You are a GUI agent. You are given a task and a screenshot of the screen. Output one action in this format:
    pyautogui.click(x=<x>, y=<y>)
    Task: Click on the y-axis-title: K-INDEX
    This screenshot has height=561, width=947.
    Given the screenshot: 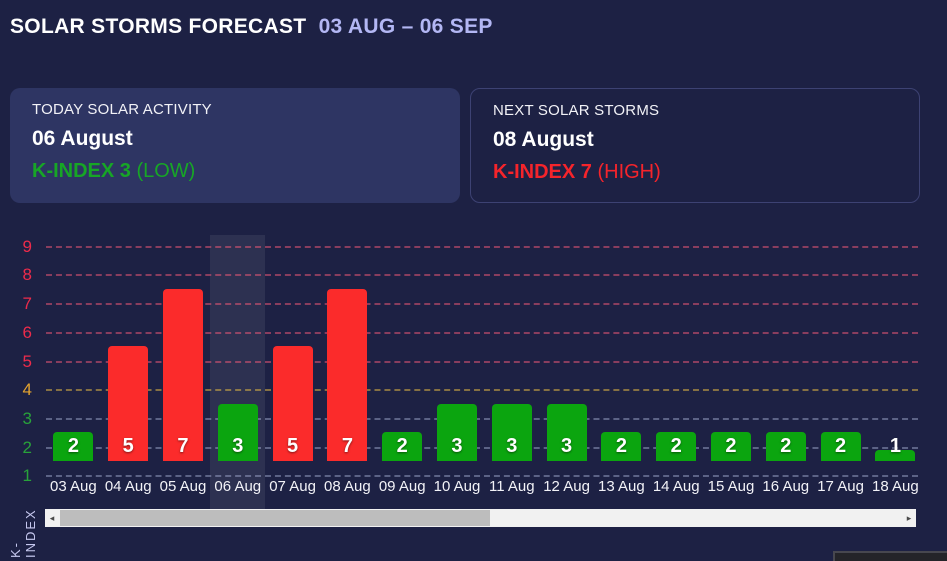 What is the action you would take?
    pyautogui.click(x=23, y=533)
    